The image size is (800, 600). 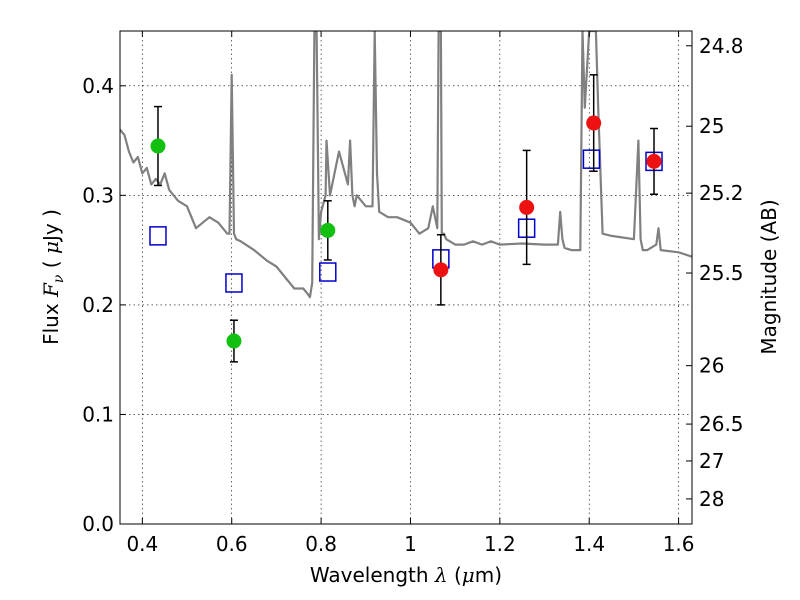 I want to click on magnitude-tick-label: 24.8, so click(x=721, y=46).